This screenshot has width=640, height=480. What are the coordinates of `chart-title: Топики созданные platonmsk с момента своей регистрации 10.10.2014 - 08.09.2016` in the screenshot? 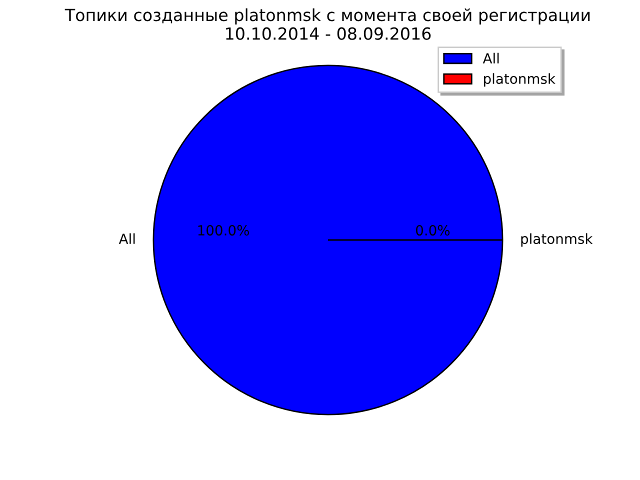 It's located at (327, 24).